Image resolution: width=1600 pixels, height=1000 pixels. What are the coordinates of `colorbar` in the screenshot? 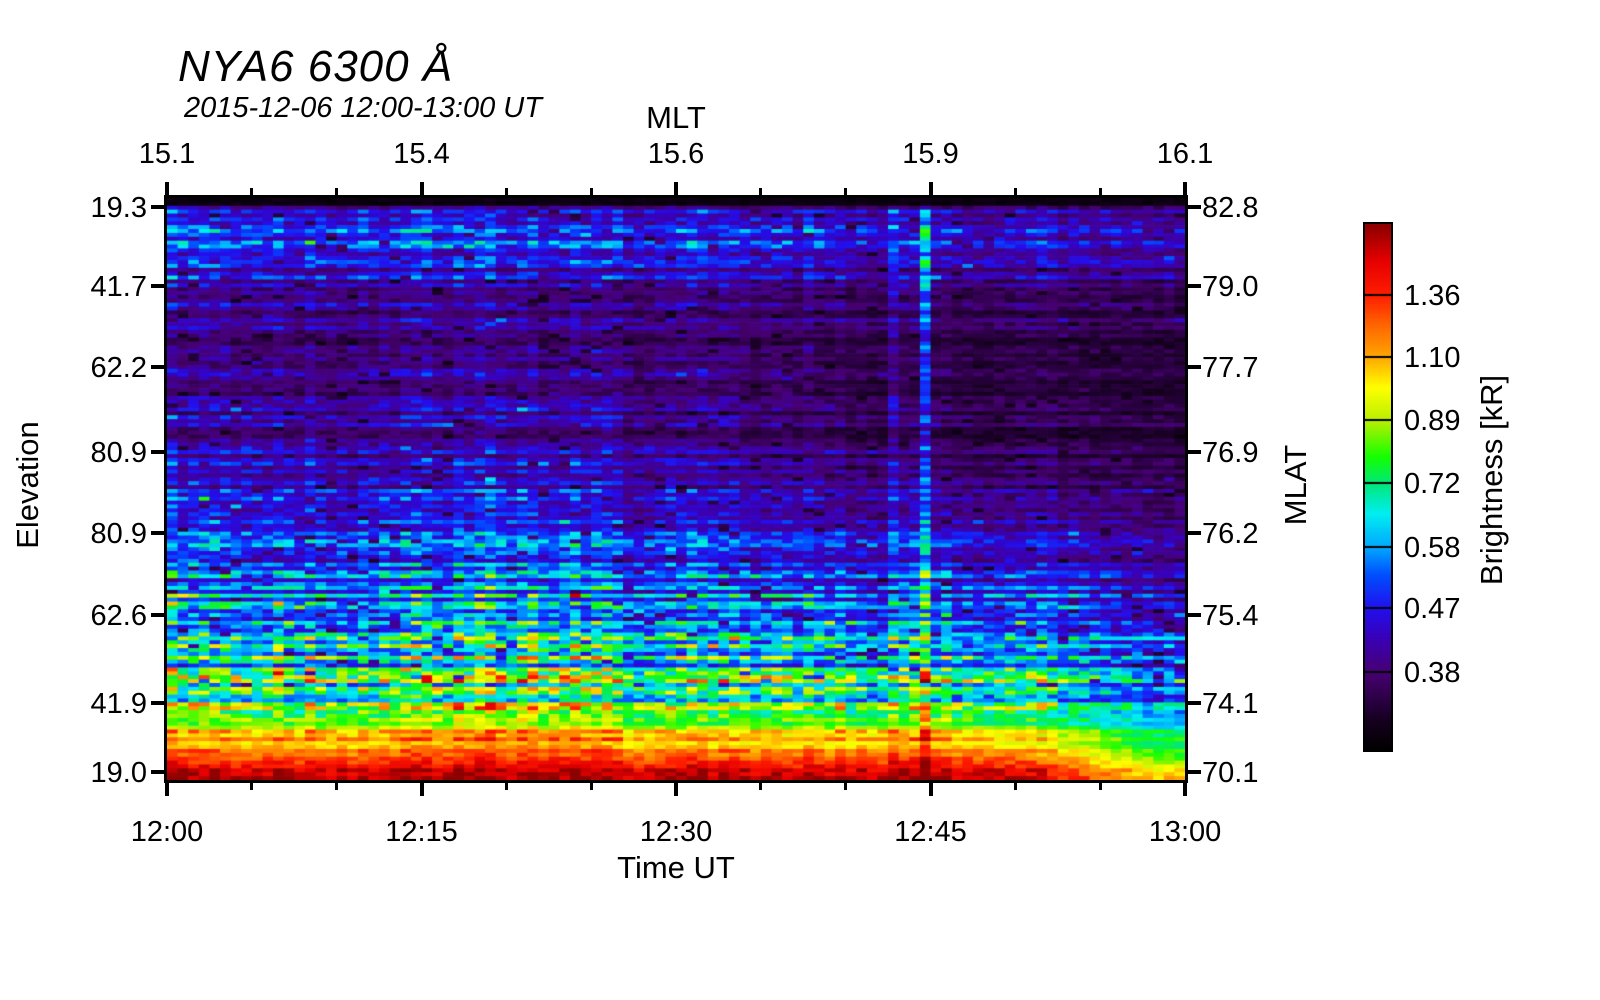 It's located at (1378, 487).